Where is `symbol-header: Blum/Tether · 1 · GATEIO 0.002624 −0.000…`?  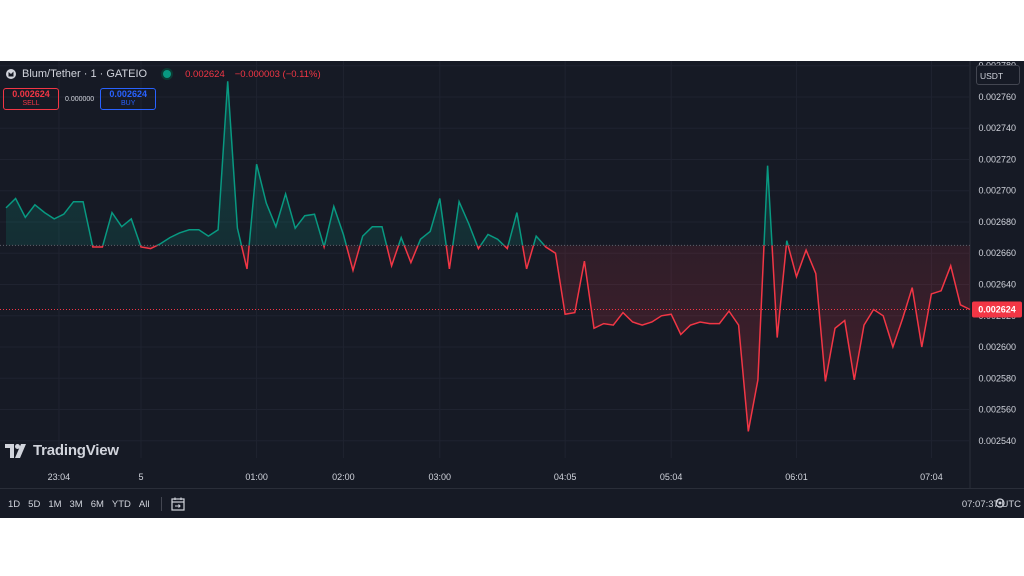 symbol-header: Blum/Tether · 1 · GATEIO 0.002624 −0.000… is located at coordinates (160, 74).